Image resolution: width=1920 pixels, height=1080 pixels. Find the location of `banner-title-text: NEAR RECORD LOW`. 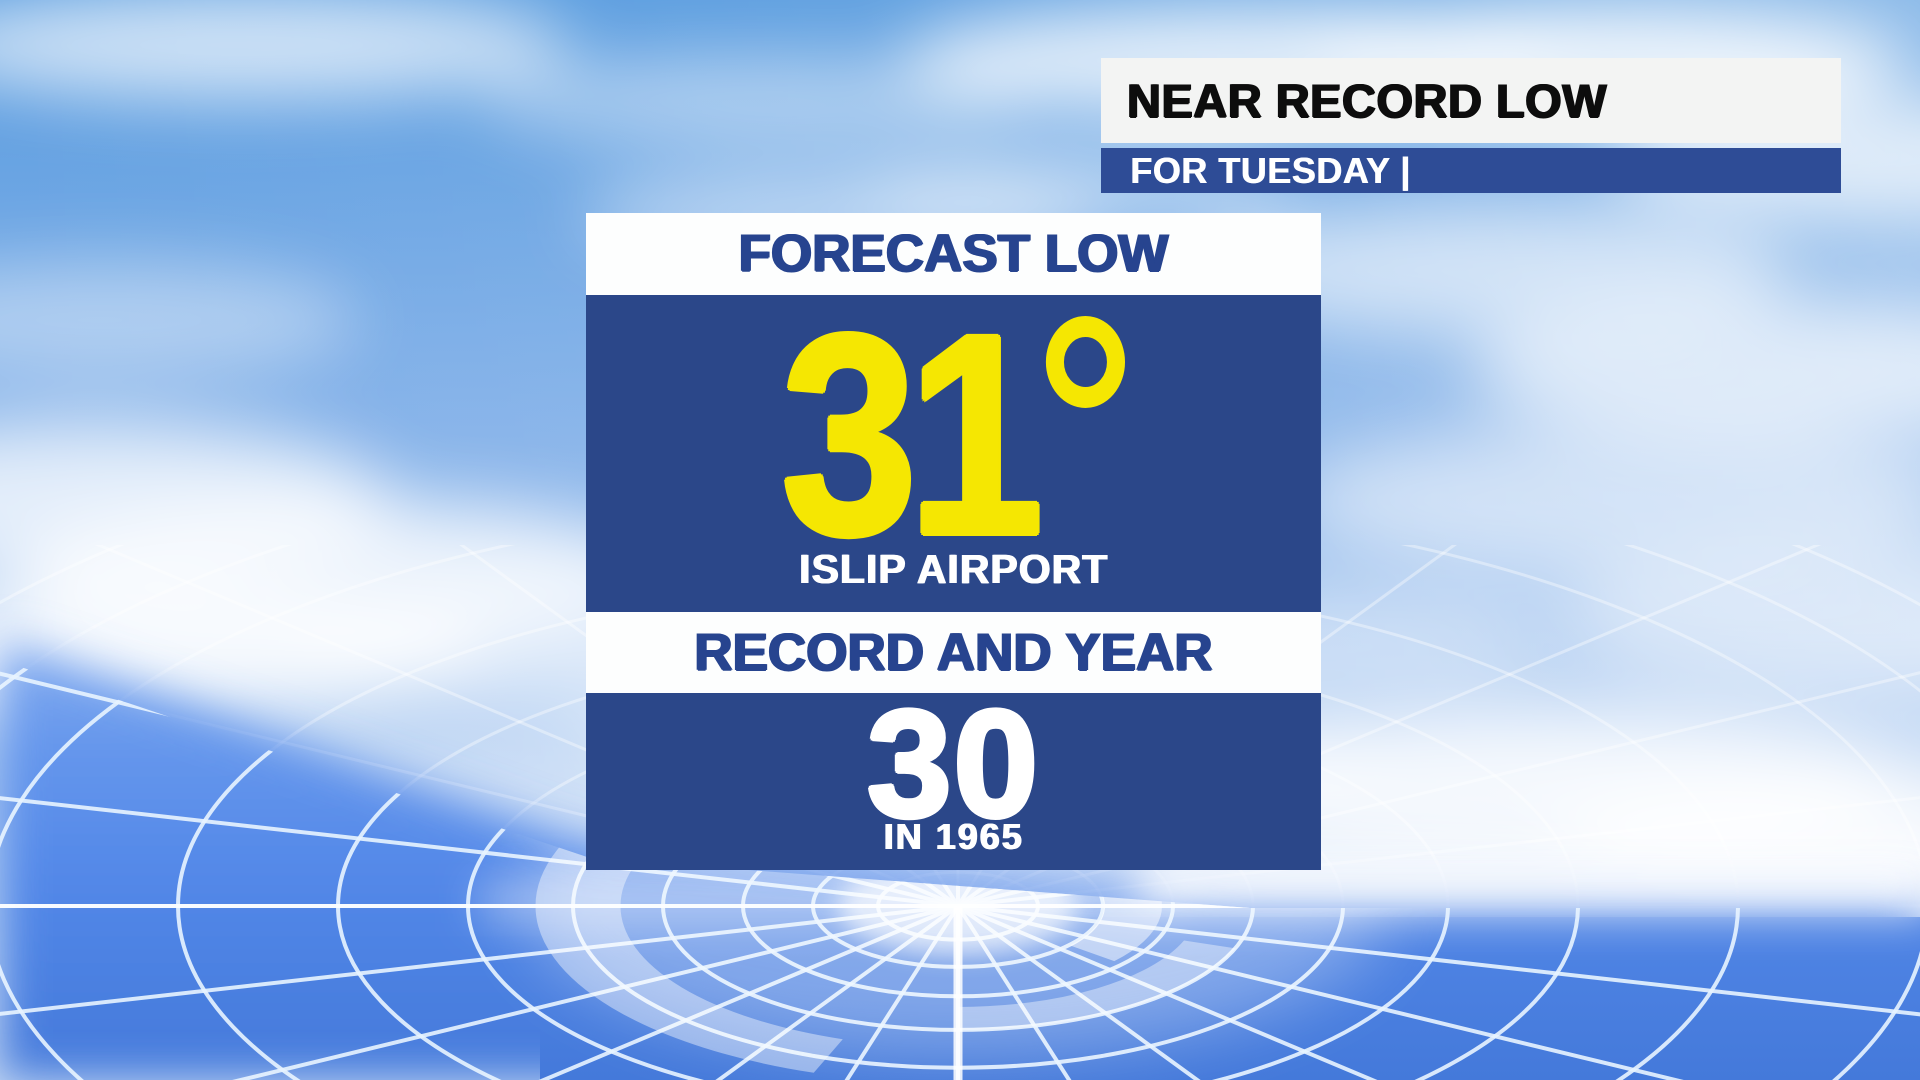

banner-title-text: NEAR RECORD LOW is located at coordinates (1367, 100).